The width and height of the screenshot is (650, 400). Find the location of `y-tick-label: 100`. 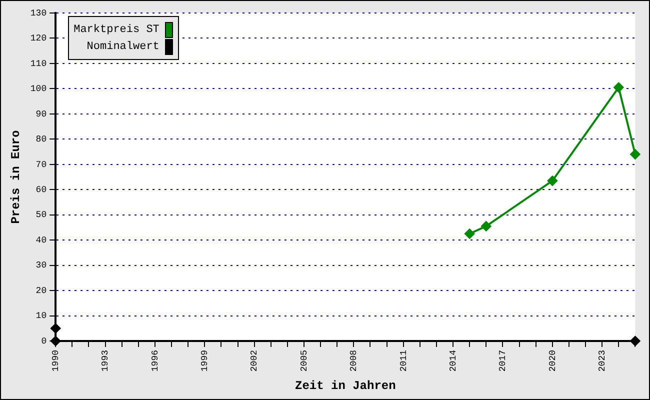

y-tick-label: 100 is located at coordinates (38, 89).